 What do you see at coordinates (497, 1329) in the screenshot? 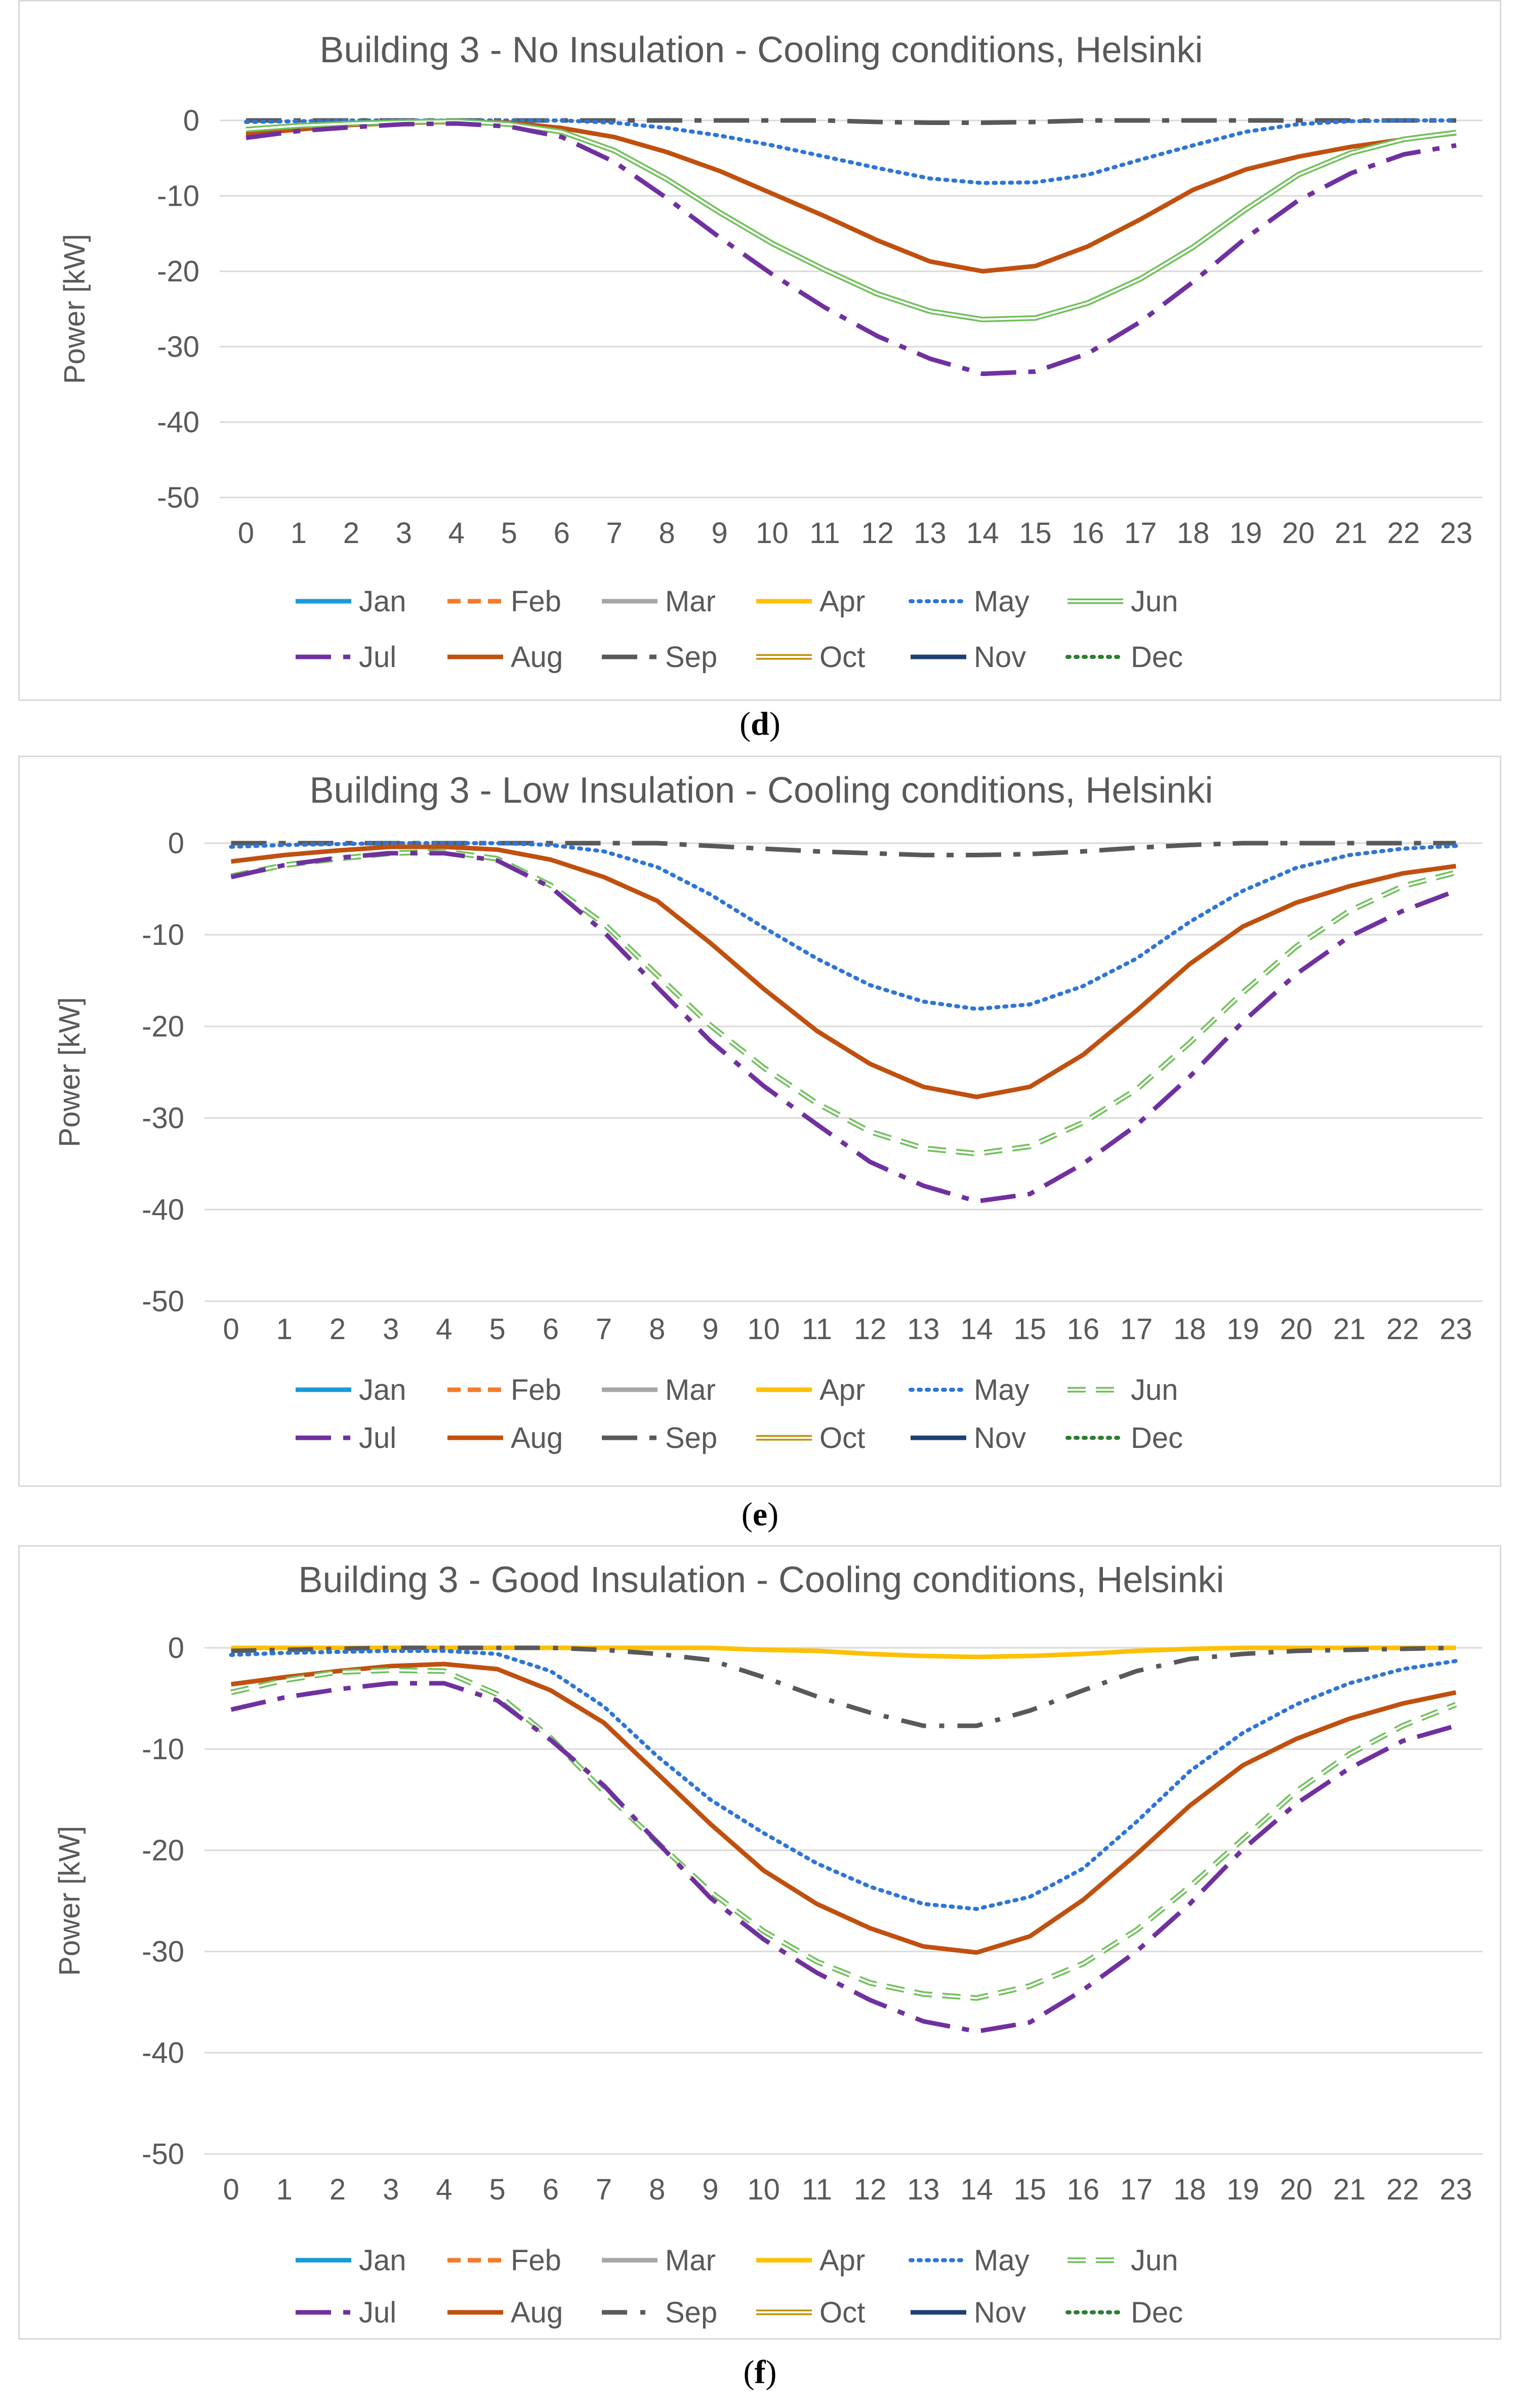
I see `x-tick-label: 5` at bounding box center [497, 1329].